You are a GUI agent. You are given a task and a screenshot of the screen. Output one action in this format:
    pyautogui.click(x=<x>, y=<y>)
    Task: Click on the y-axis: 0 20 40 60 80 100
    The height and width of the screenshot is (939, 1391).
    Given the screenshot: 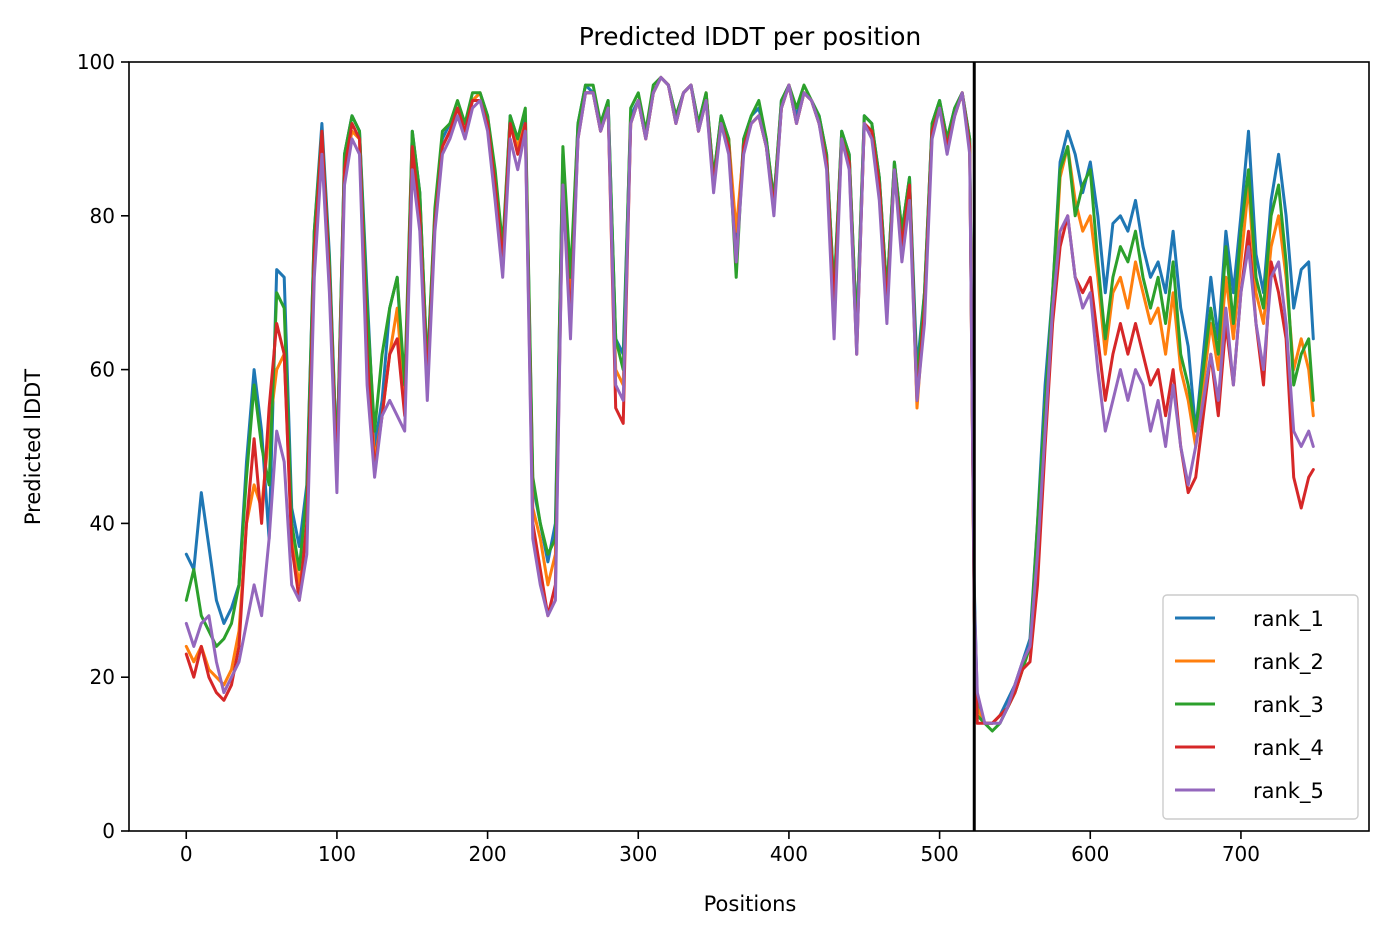 What is the action you would take?
    pyautogui.click(x=103, y=446)
    